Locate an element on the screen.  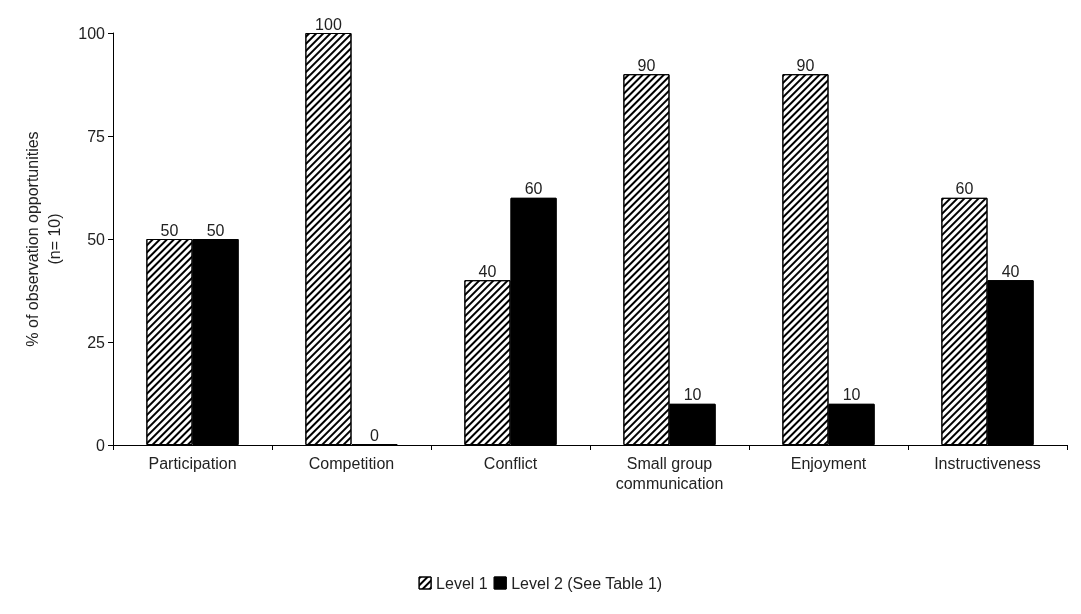
y-tick-label: 75 is located at coordinates (96, 136).